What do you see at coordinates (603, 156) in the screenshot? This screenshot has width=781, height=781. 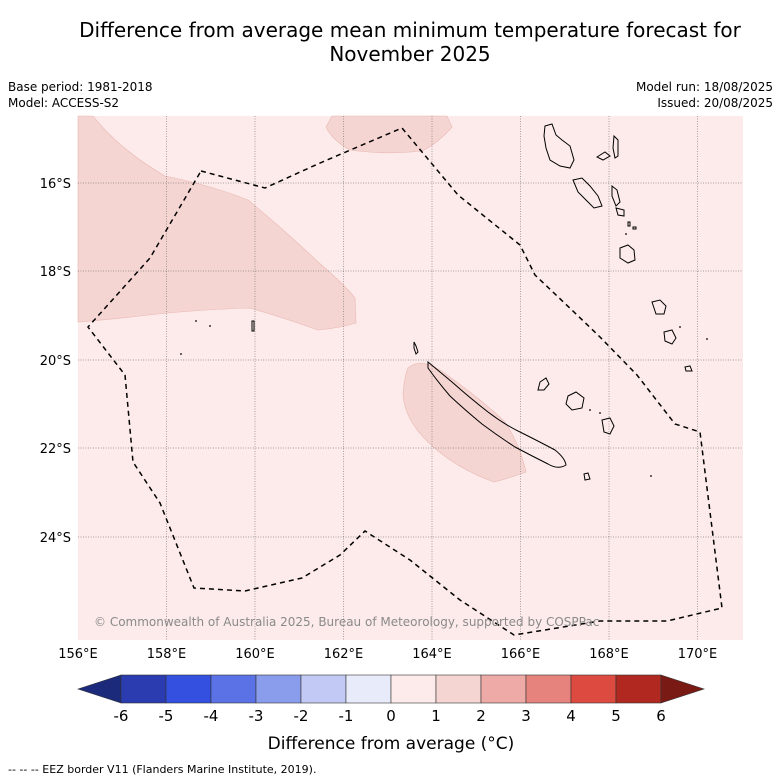 I see `vanuatu-ambae` at bounding box center [603, 156].